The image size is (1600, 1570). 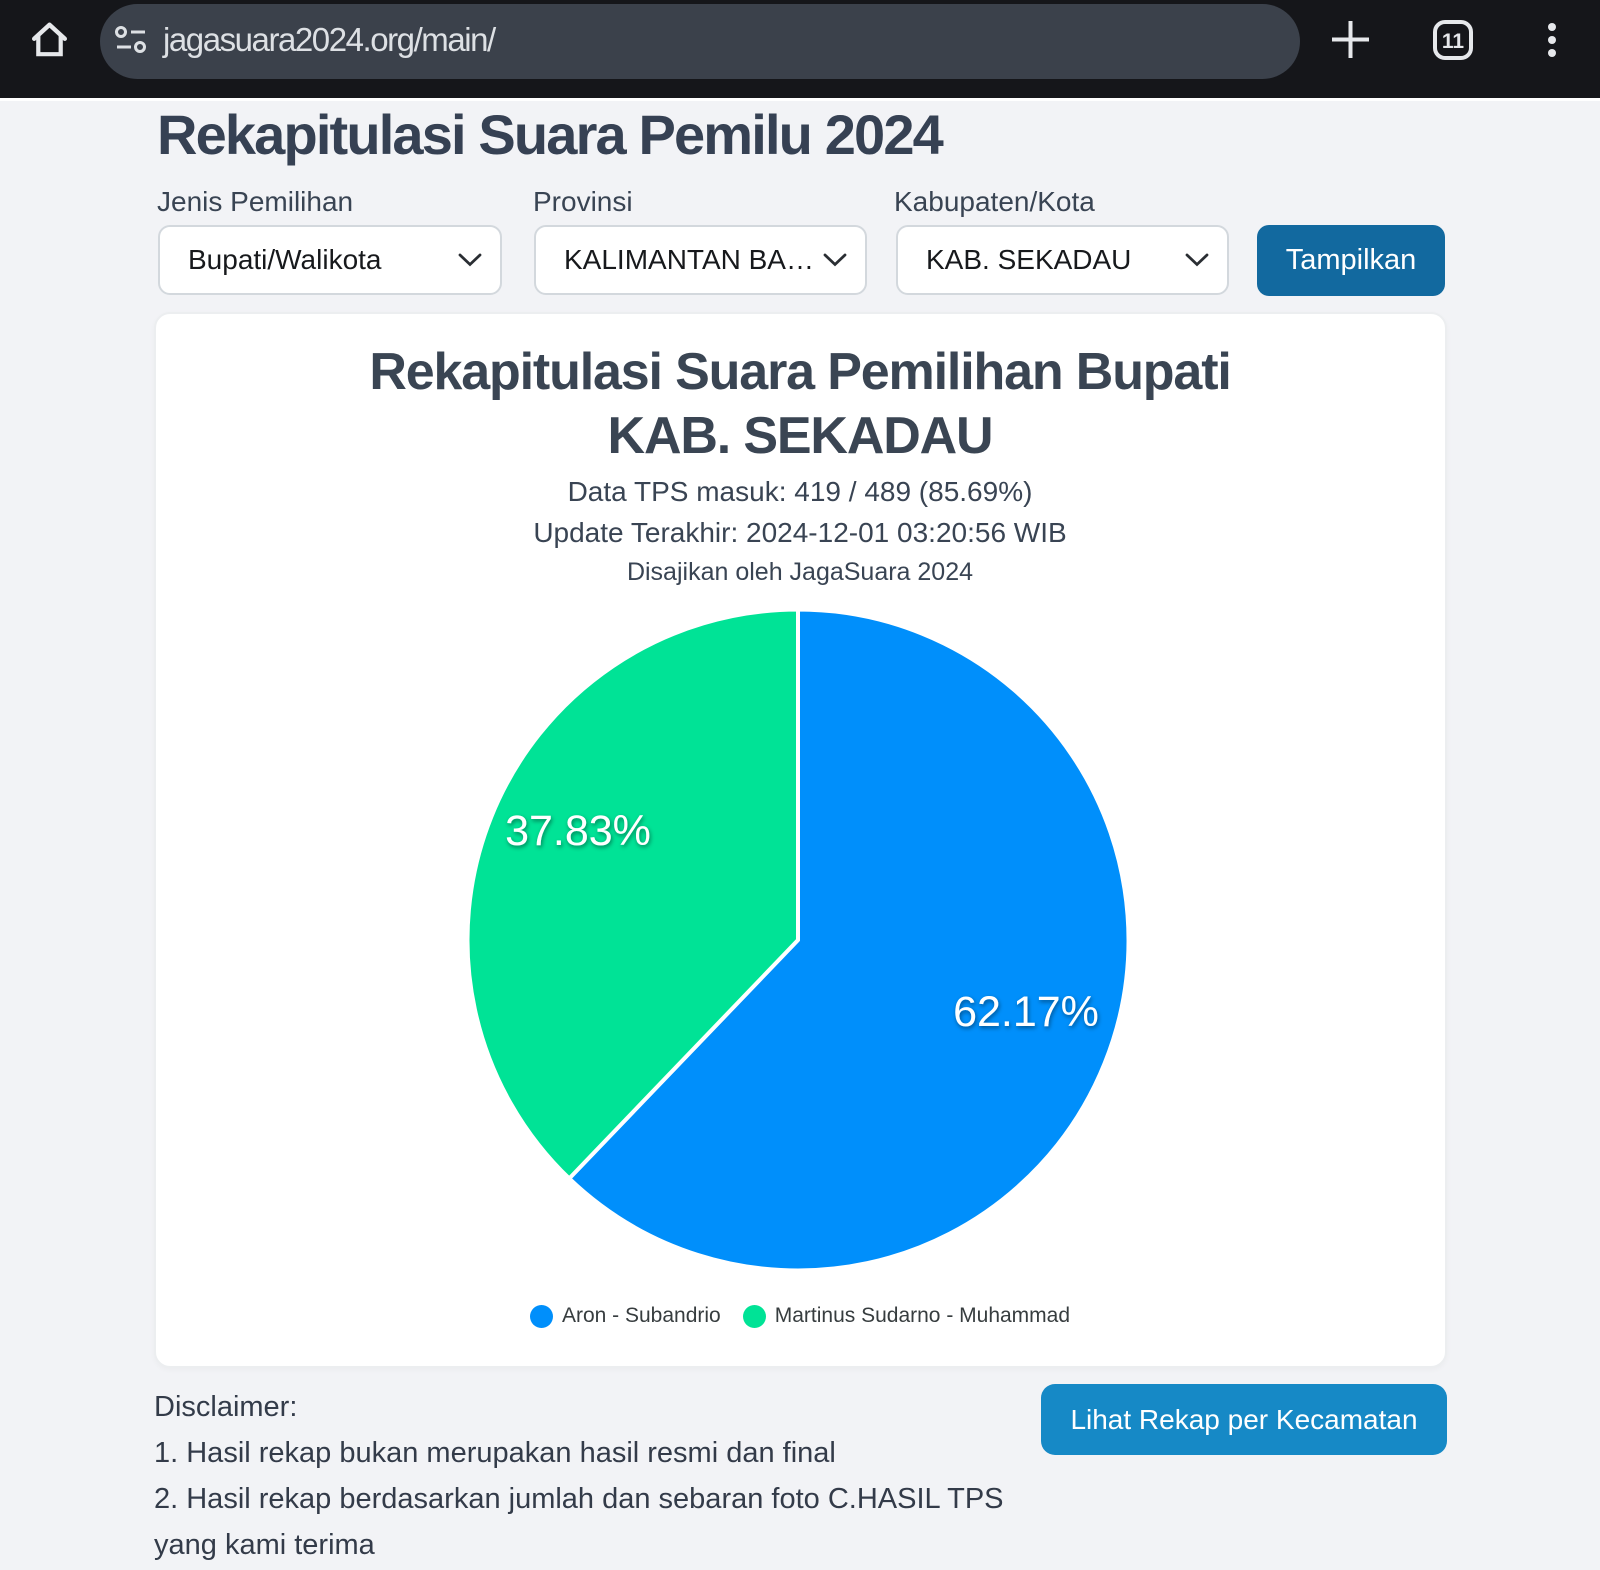 What do you see at coordinates (1026, 1012) in the screenshot?
I see `svg-text: 62.17%` at bounding box center [1026, 1012].